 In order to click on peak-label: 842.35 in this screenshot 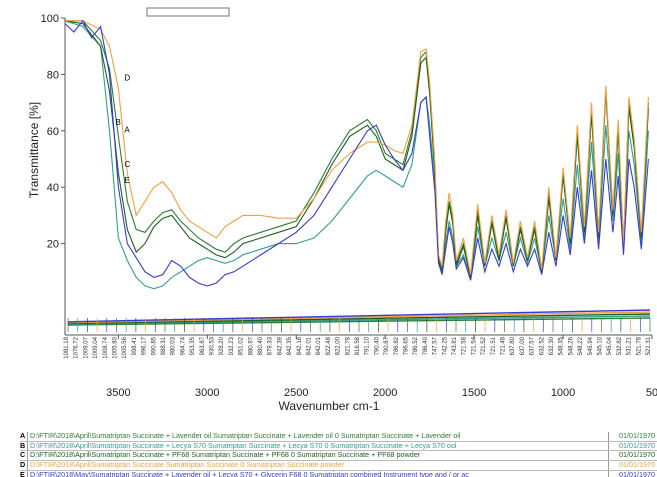, I will do `click(290, 345)`.